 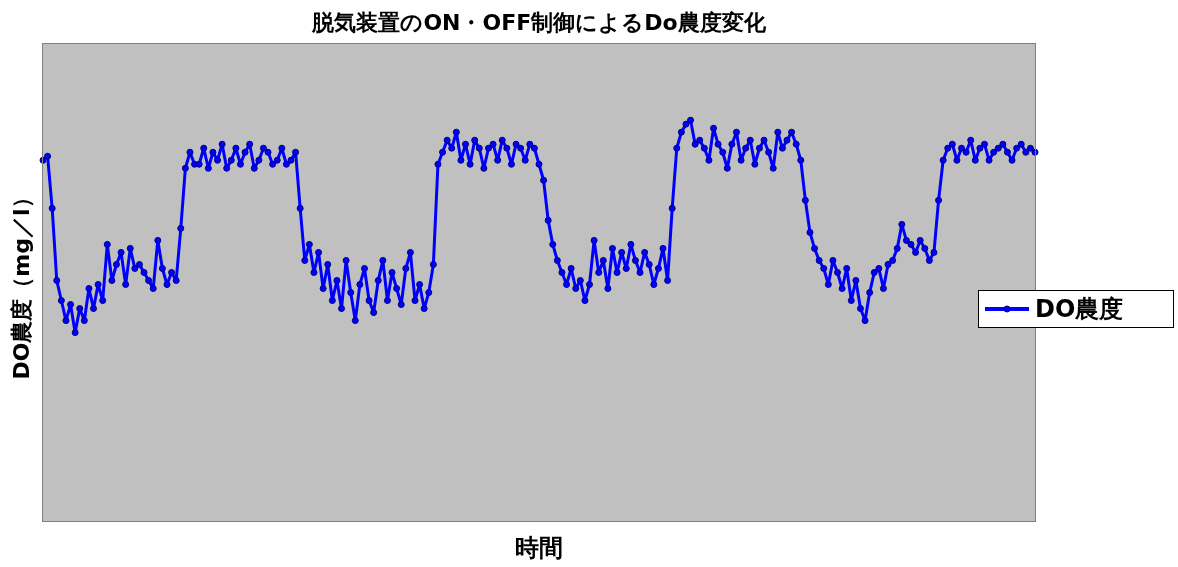 I want to click on chart-title: 脱気装置のON・OFF制御によるDo農度変化, so click(x=539, y=23).